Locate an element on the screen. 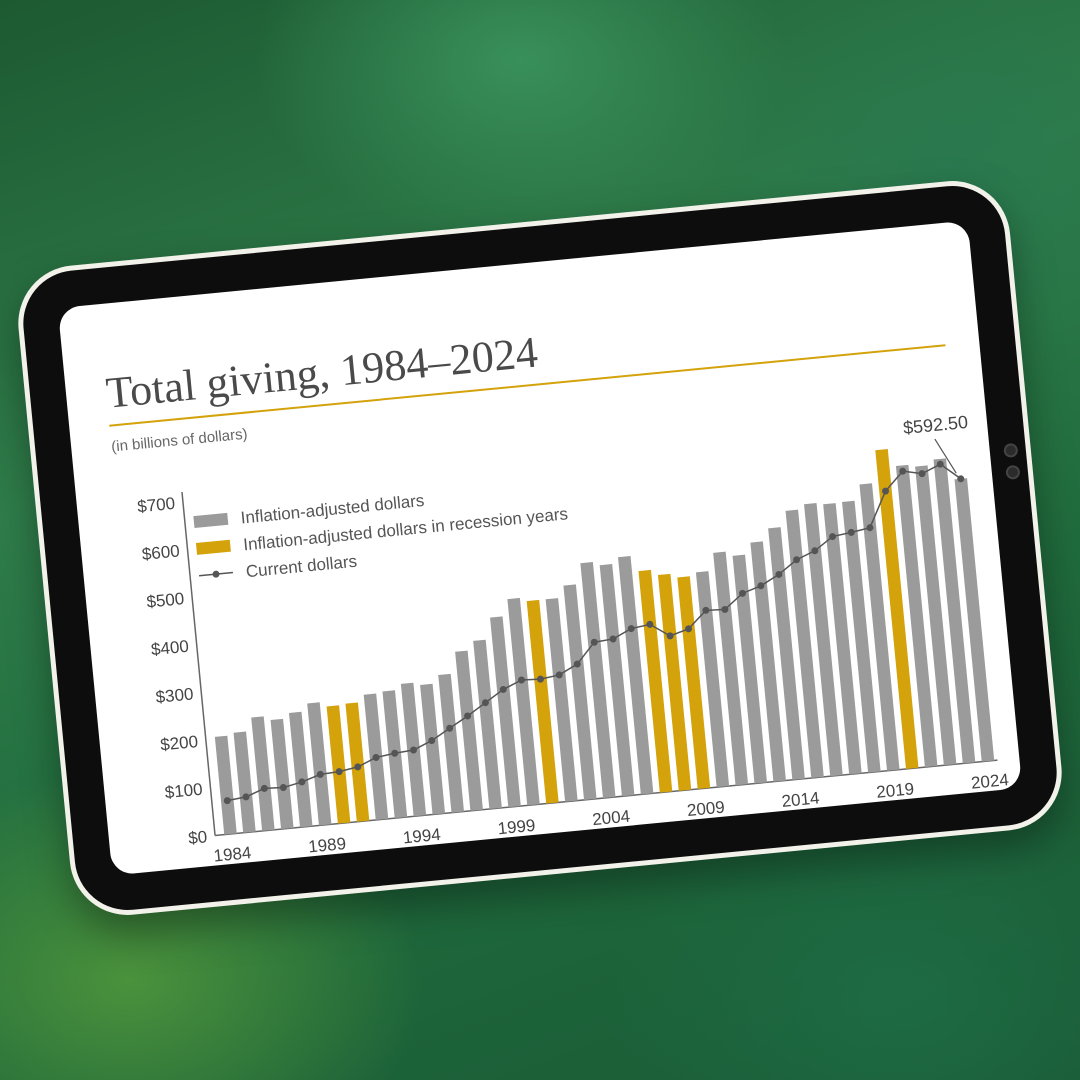 This screenshot has height=1080, width=1080. x-tick-label: 2004 is located at coordinates (610, 818).